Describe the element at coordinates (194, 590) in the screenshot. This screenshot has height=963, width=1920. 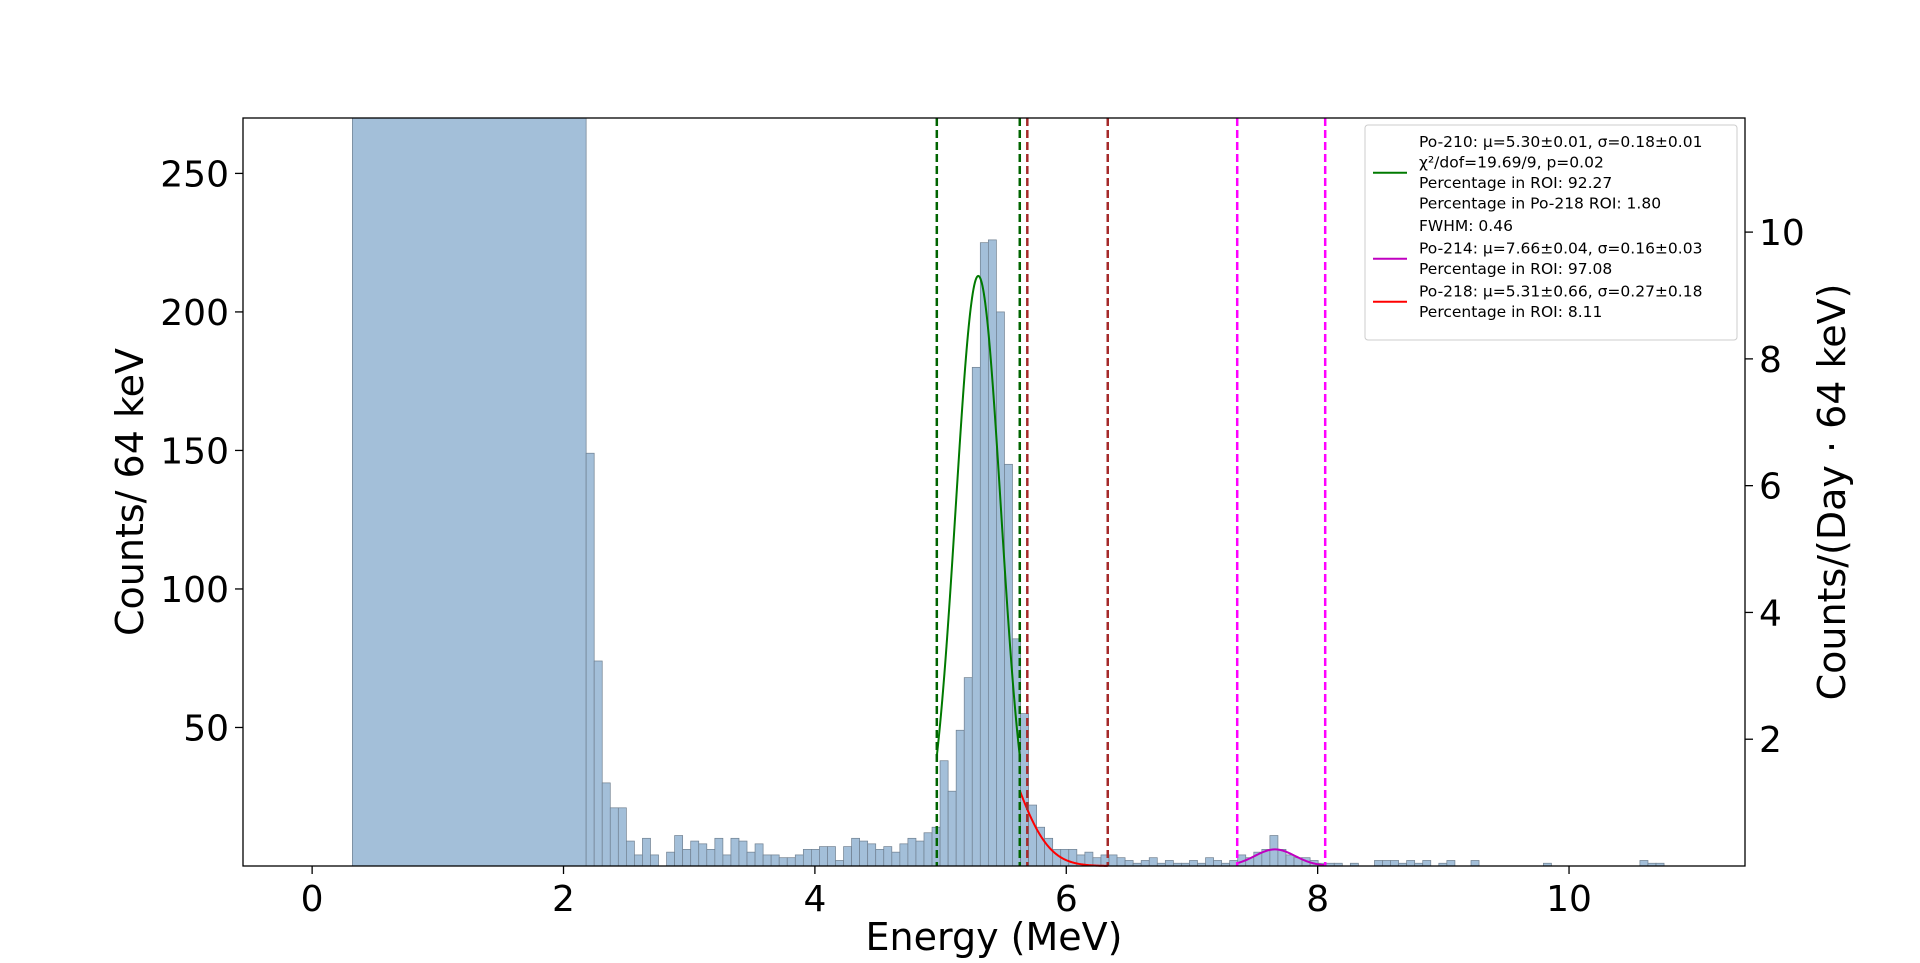
I see `y-tick-label: 100` at that location.